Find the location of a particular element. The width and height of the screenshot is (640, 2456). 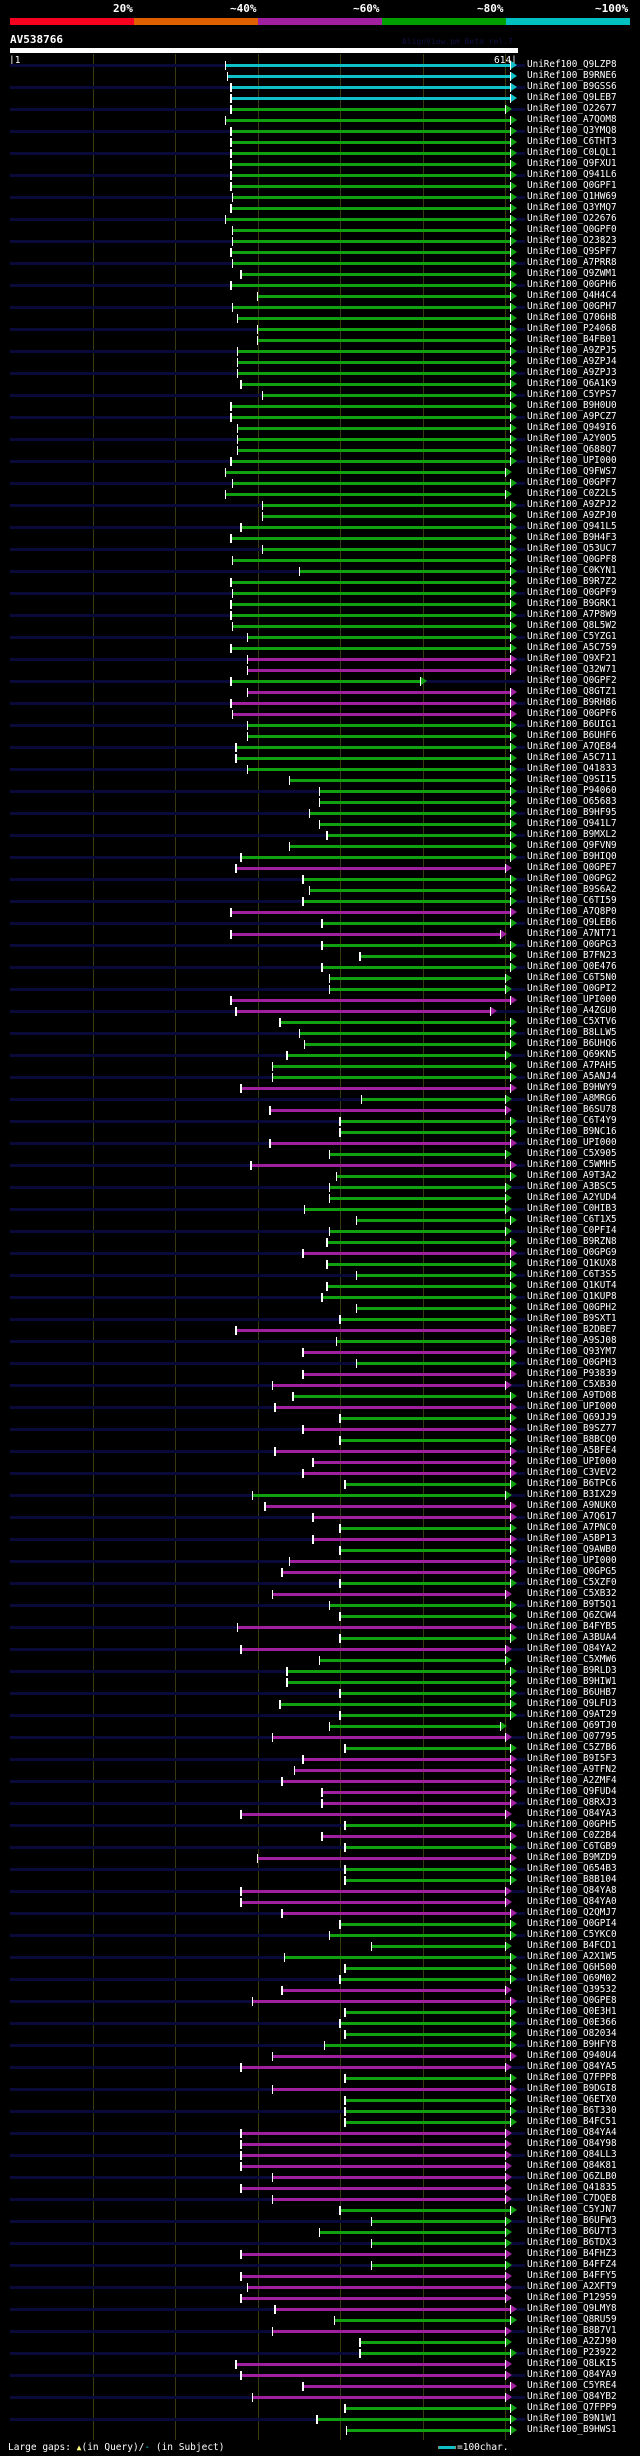

hit-name-link: UniRef100_B4FC51 is located at coordinates (572, 2121).